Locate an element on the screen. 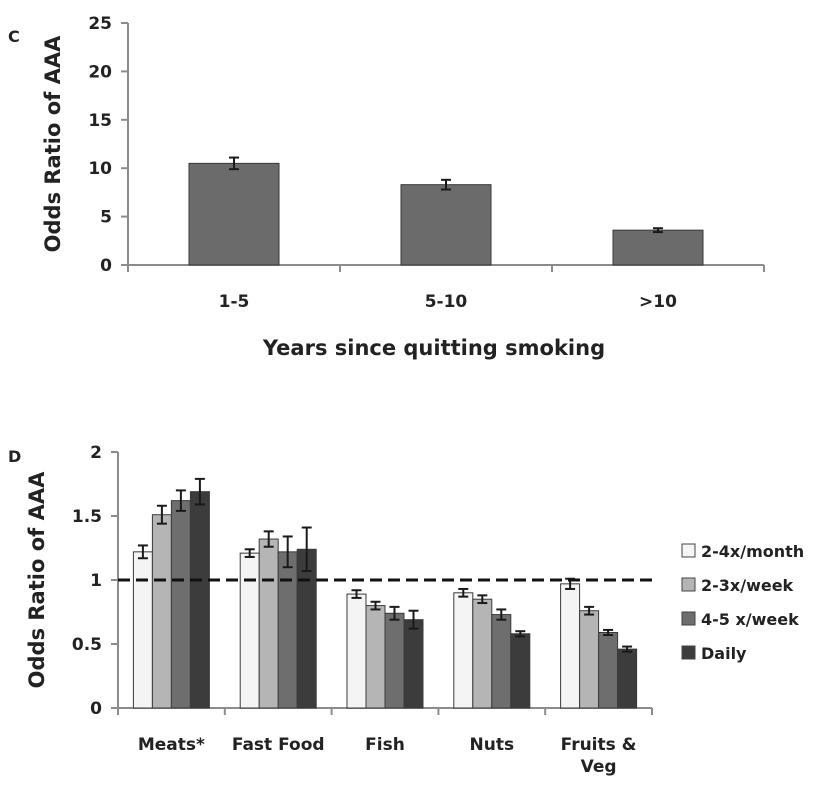  panel-c-y-tick-label: 0 is located at coordinates (106, 266).